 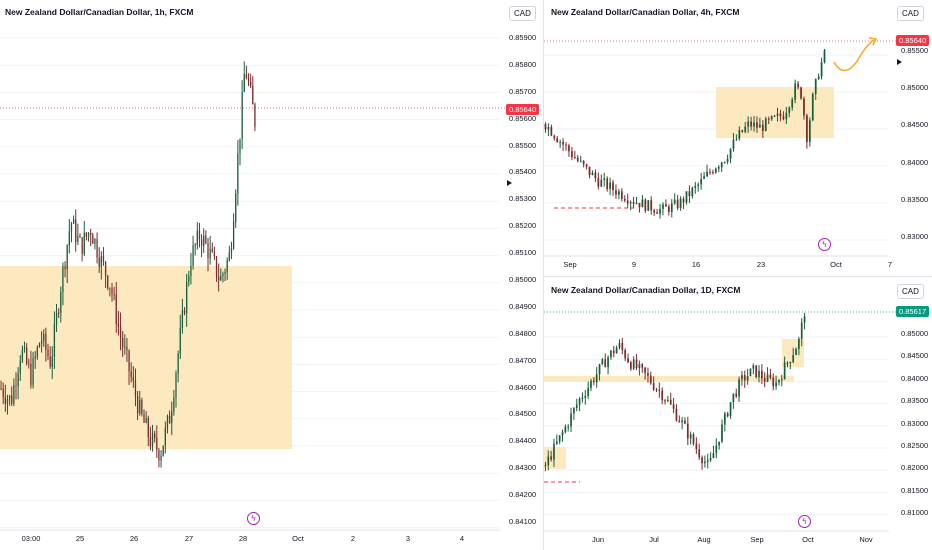 What do you see at coordinates (253, 518) in the screenshot?
I see `left-lightning-icon: ϟ` at bounding box center [253, 518].